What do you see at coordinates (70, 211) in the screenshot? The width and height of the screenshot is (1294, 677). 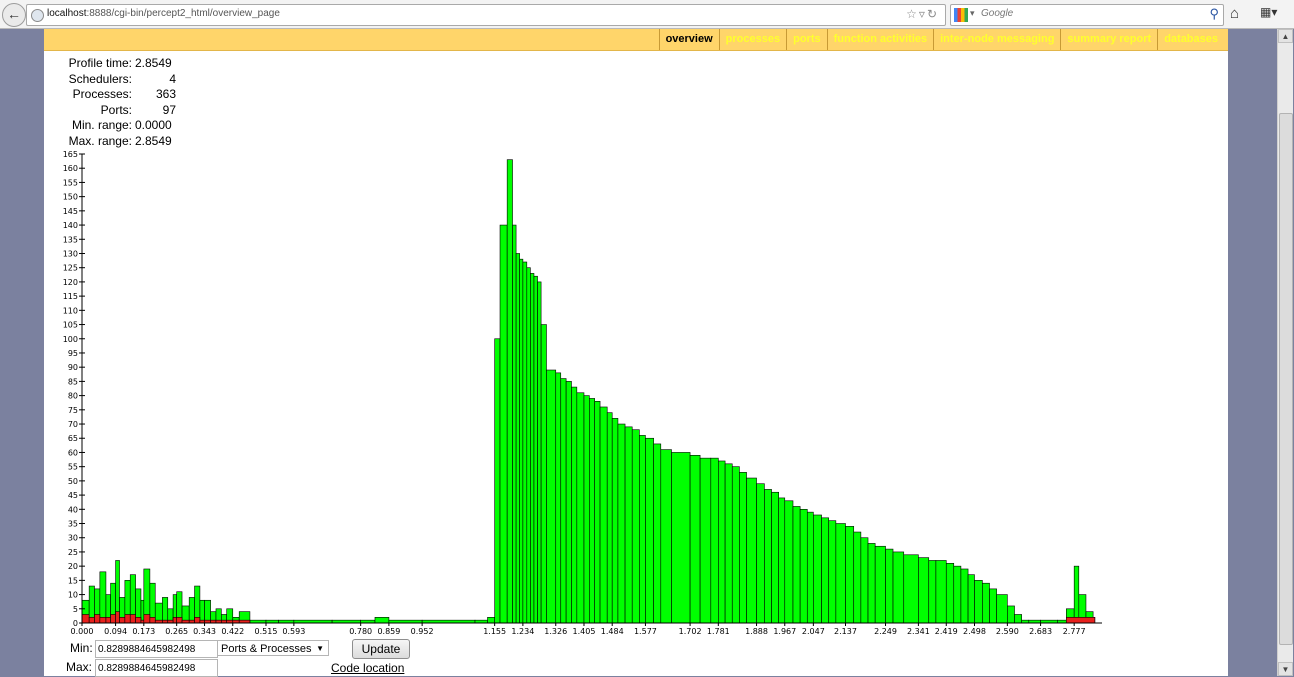 I see `y-tick-label: 145` at bounding box center [70, 211].